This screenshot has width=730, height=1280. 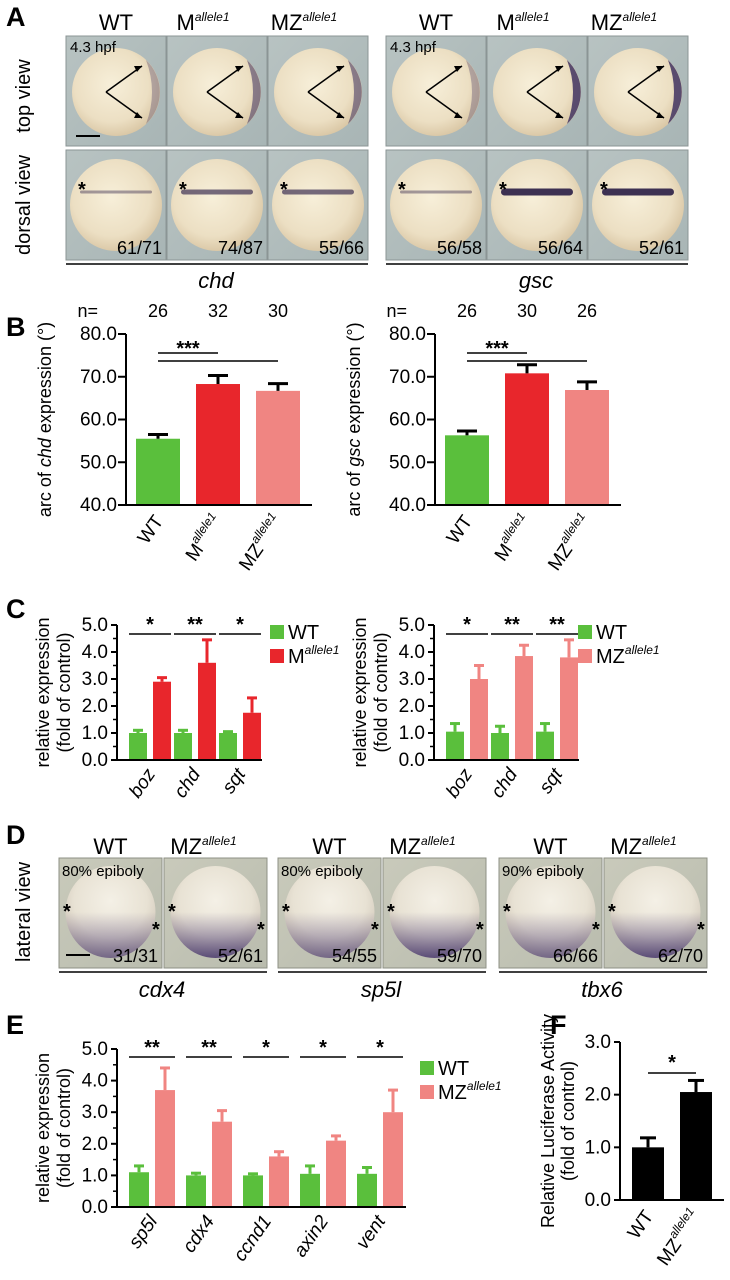 What do you see at coordinates (188, 783) in the screenshot?
I see `x-tick-label: chd` at bounding box center [188, 783].